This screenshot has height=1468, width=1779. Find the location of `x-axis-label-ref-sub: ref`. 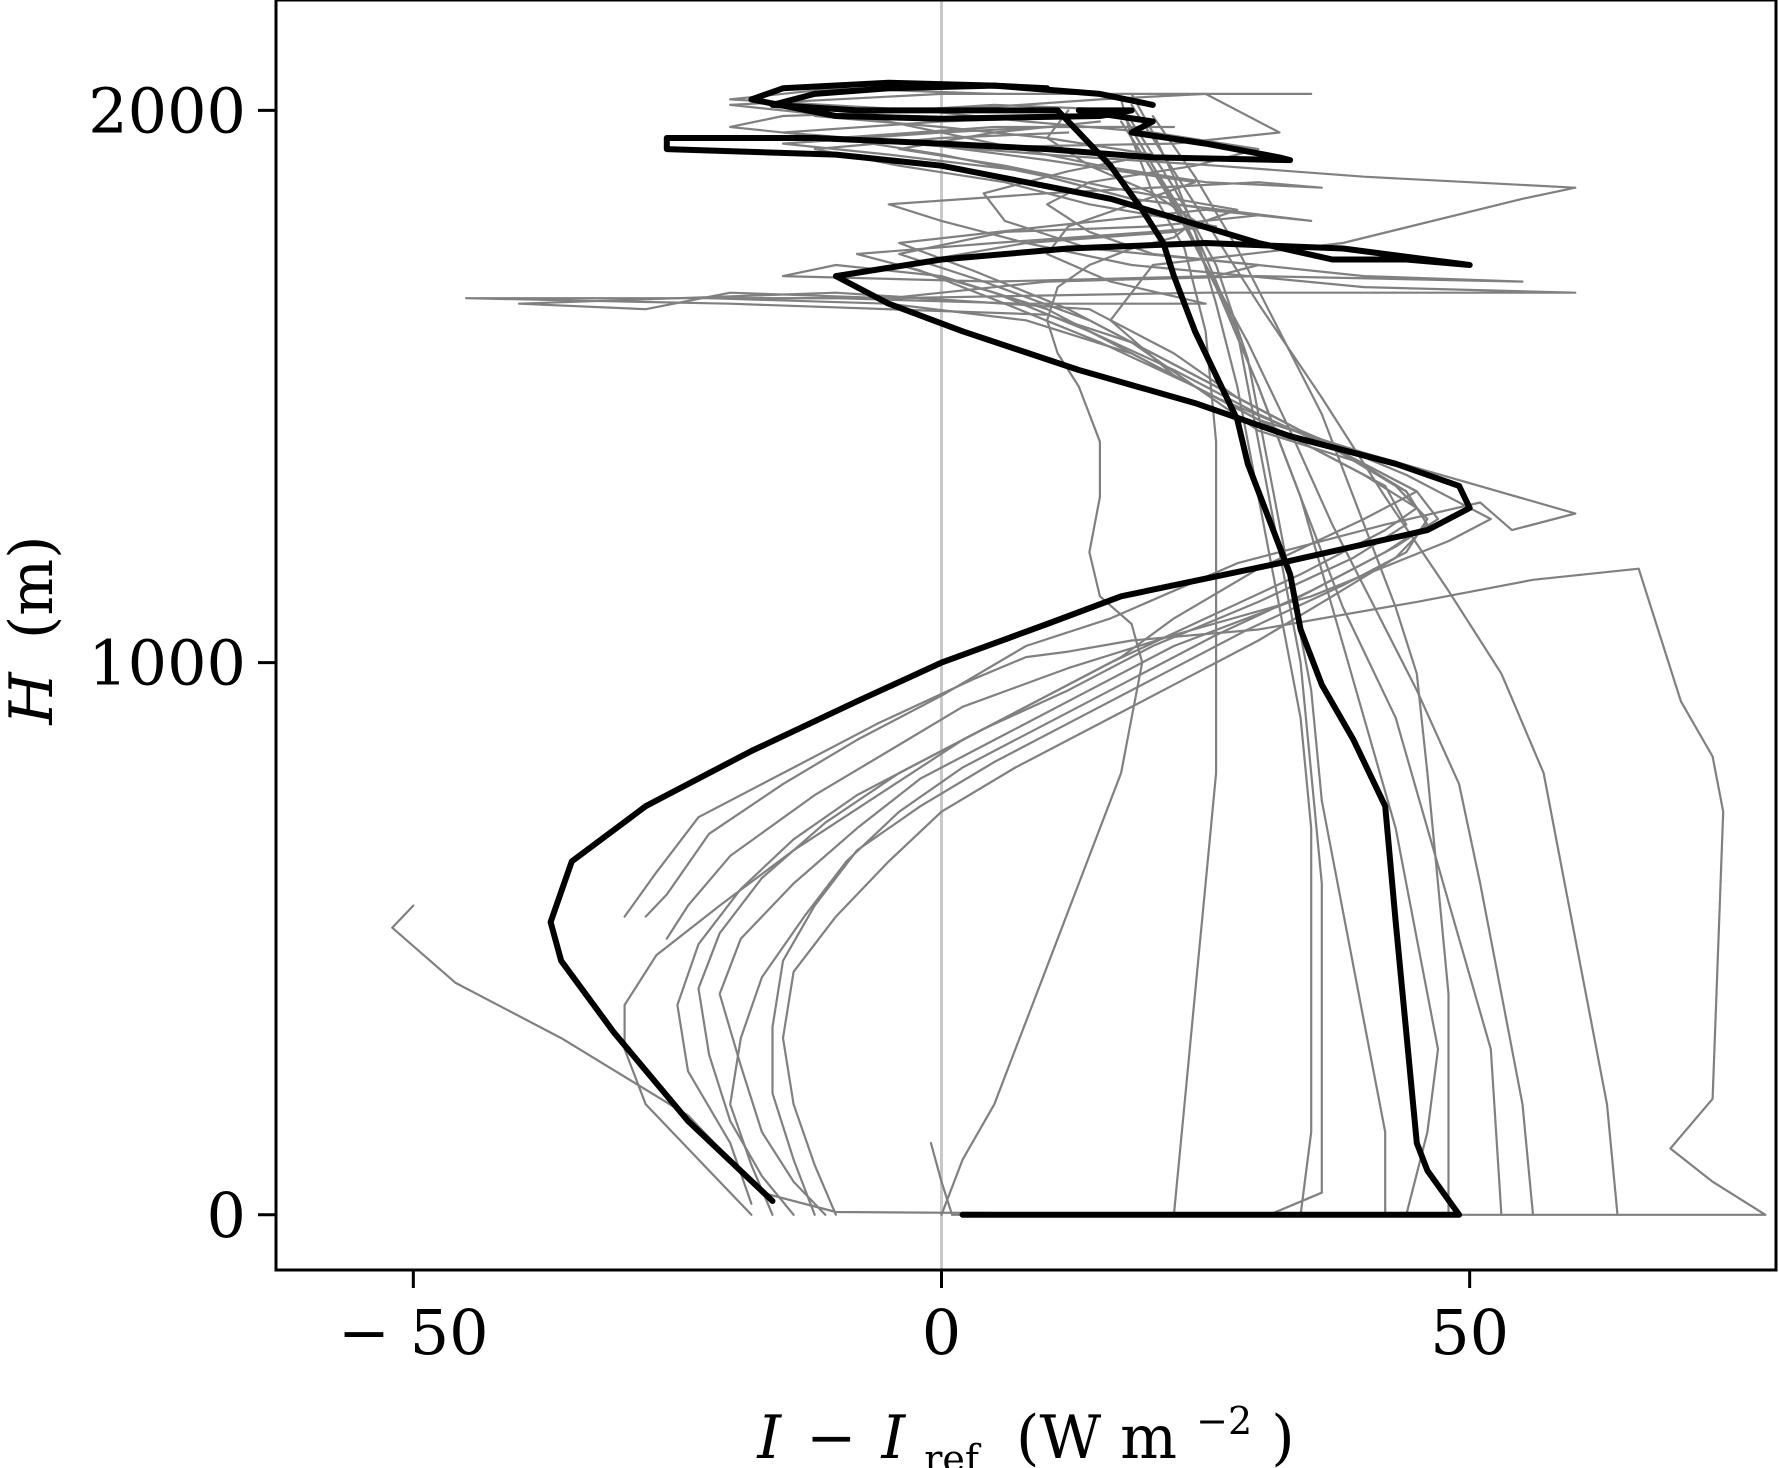

x-axis-label-ref-sub: ref is located at coordinates (953, 1452).